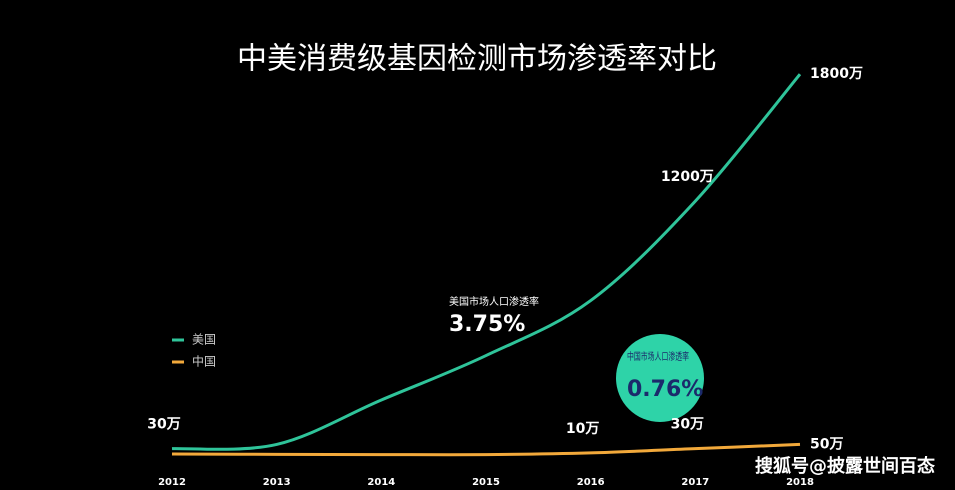  I want to click on x-tick-label: 2014, so click(381, 482).